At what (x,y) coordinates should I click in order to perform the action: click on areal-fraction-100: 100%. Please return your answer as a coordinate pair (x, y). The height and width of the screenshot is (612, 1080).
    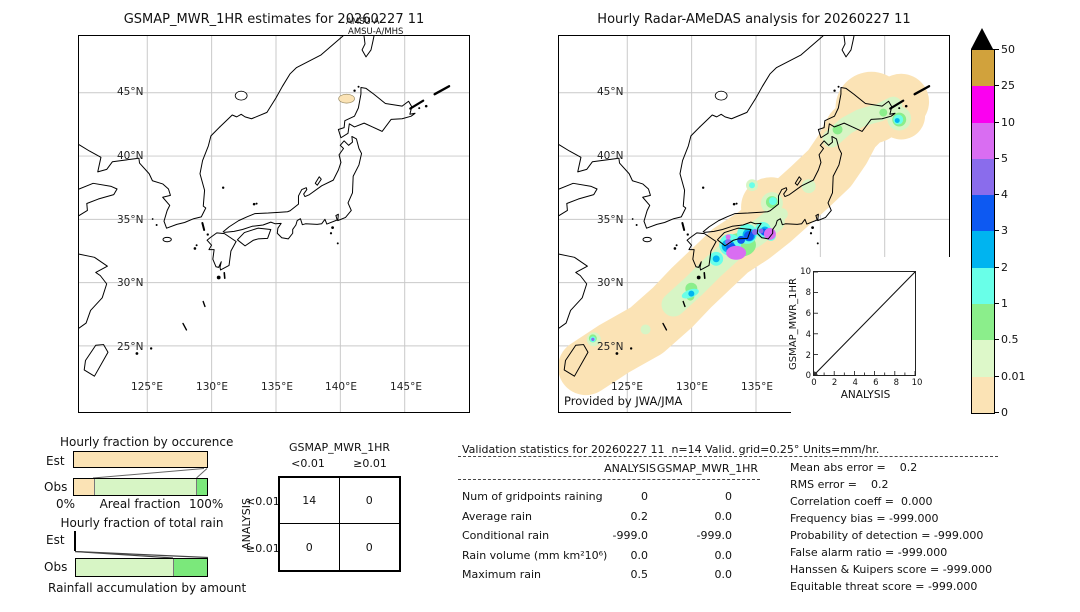
    Looking at the image, I should click on (206, 504).